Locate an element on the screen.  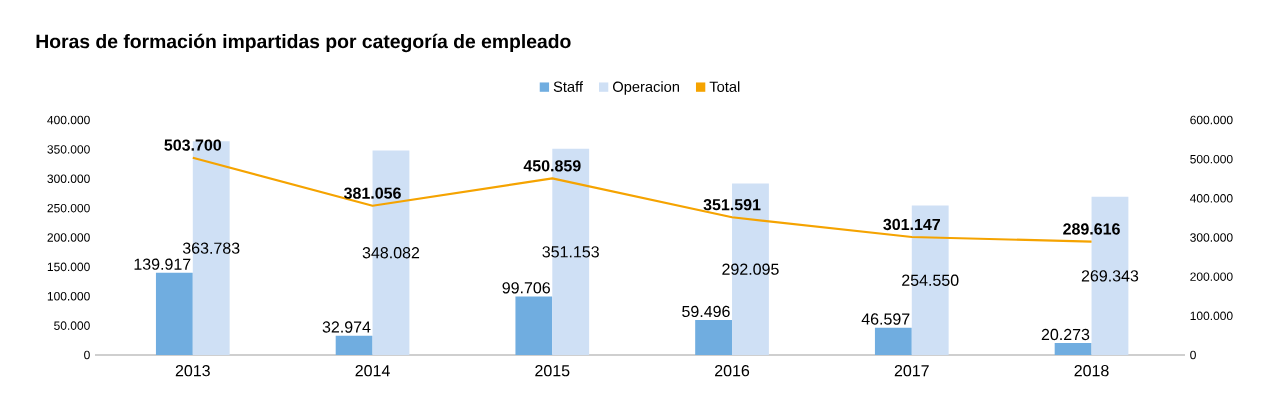
chart-title: Horas de formación impartidas por categoría de empleado is located at coordinates (303, 43).